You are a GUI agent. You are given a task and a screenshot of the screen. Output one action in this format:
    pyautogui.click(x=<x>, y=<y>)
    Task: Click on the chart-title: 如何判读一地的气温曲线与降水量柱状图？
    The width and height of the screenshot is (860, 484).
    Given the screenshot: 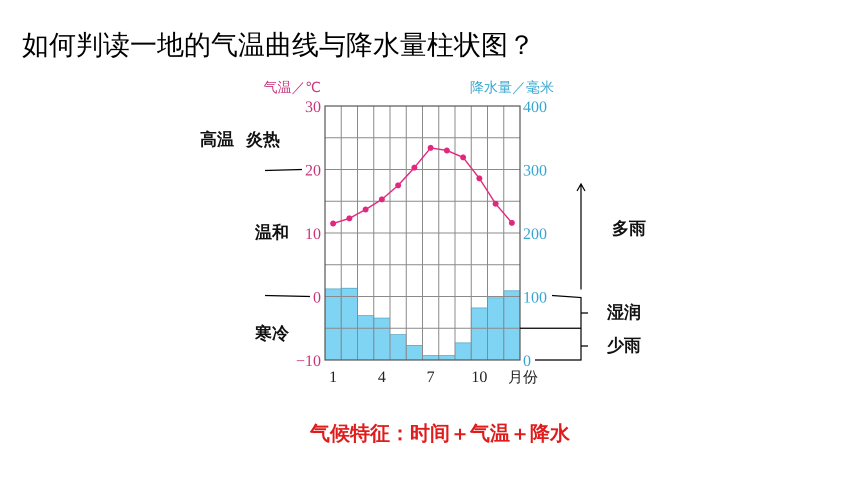 What is the action you would take?
    pyautogui.click(x=278, y=45)
    